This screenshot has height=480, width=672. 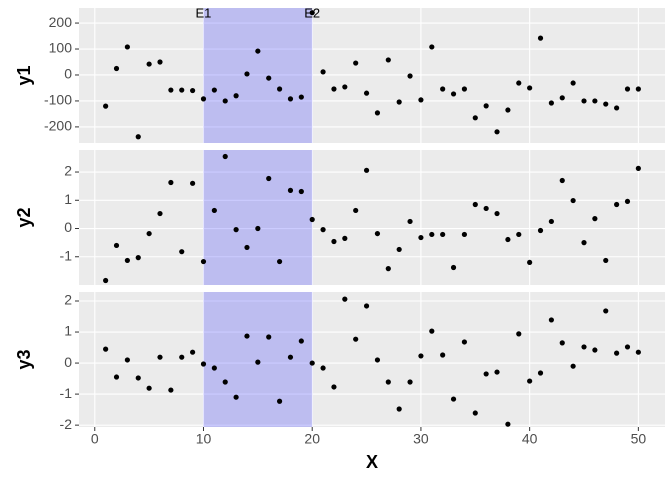 I want to click on x-tick-label: 10, so click(x=204, y=439).